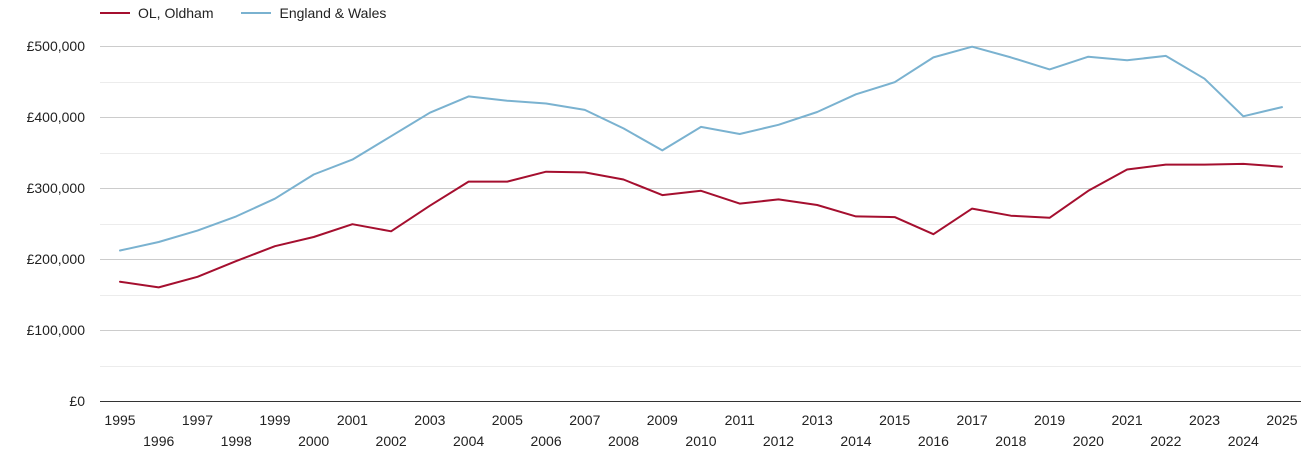 This screenshot has width=1305, height=450. Describe the element at coordinates (429, 420) in the screenshot. I see `x-tick-label: 2003` at that location.